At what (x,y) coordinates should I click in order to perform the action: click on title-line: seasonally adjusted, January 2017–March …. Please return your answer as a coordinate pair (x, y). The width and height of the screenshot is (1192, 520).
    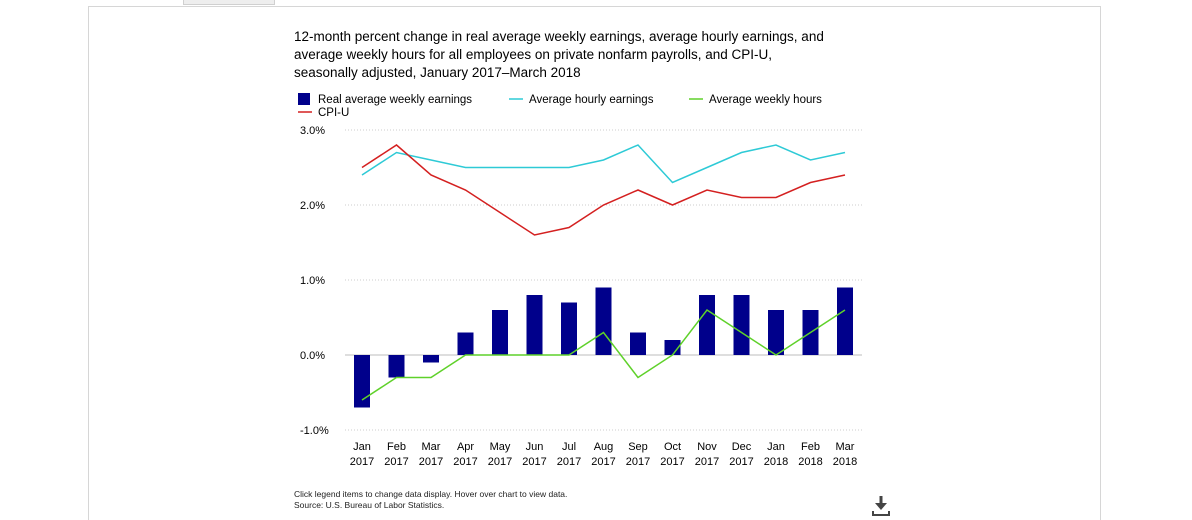
    Looking at the image, I should click on (437, 72).